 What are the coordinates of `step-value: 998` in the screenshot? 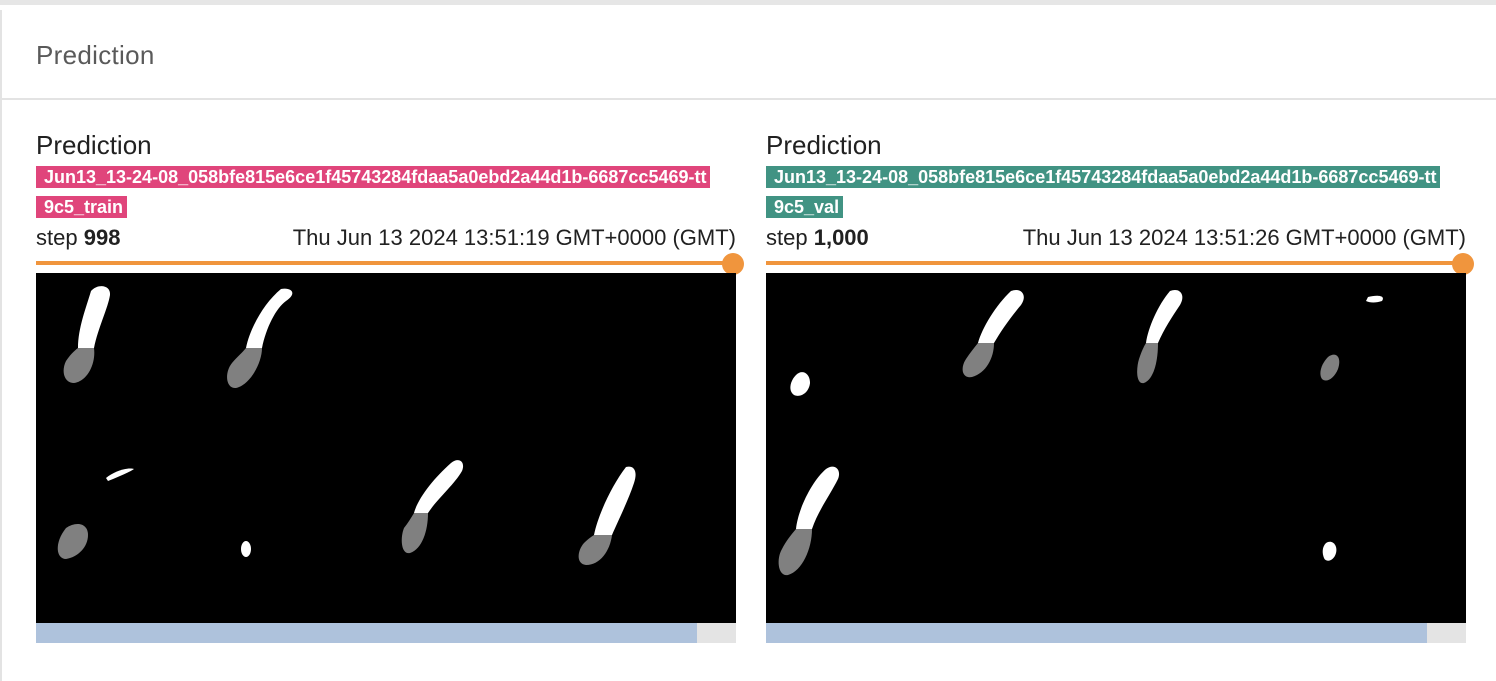 It's located at (102, 237).